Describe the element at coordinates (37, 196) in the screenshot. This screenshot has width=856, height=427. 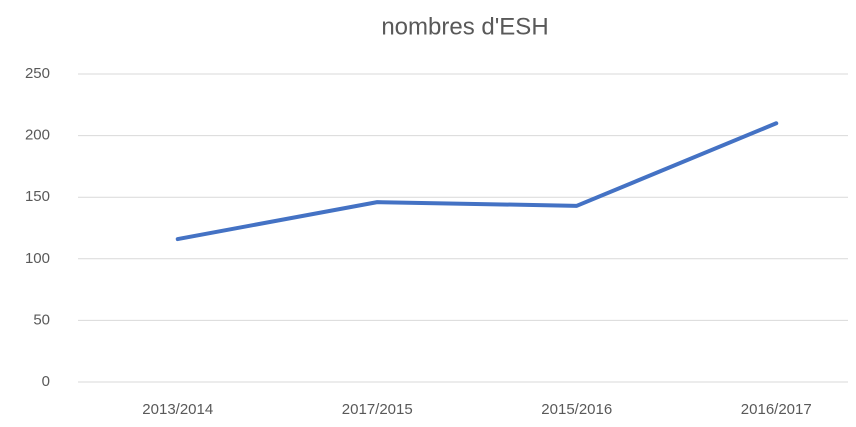
I see `y-tick-label: 150` at that location.